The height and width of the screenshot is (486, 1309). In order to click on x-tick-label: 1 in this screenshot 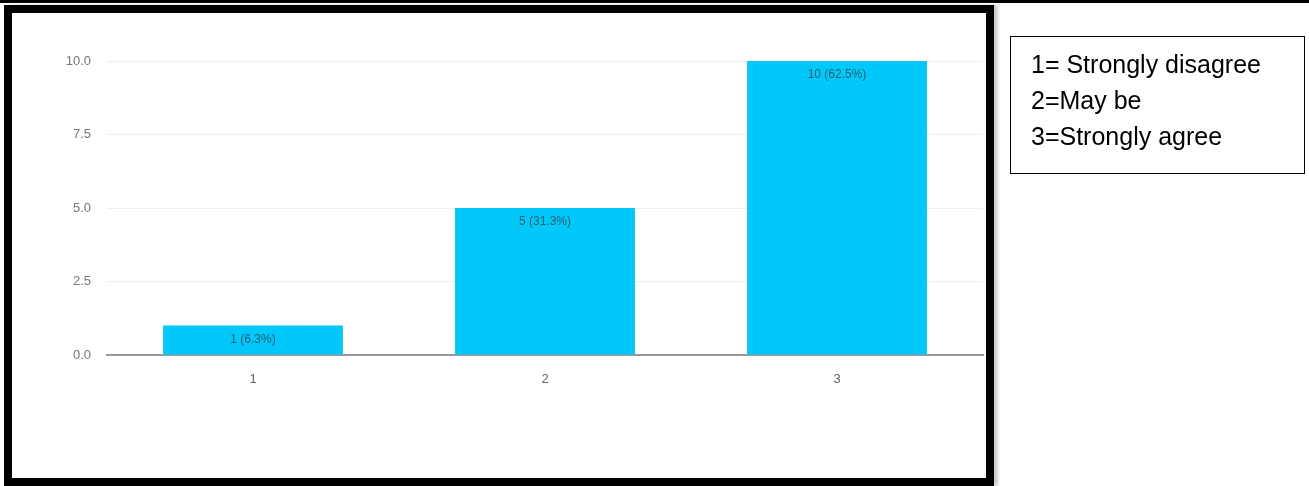, I will do `click(253, 379)`.